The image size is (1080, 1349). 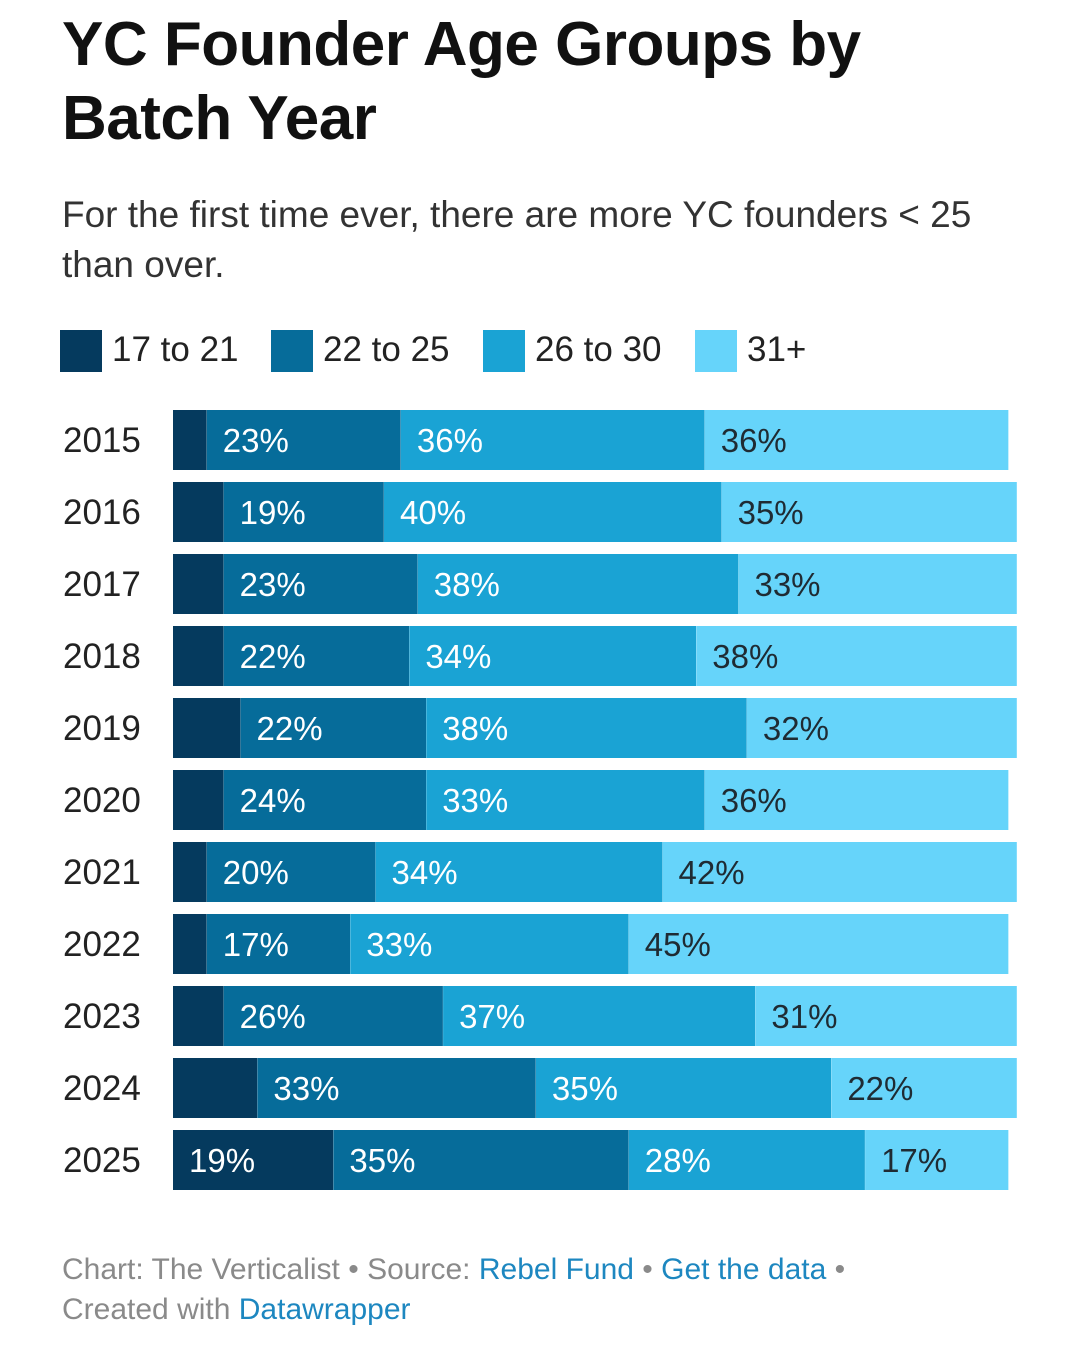 What do you see at coordinates (324, 1309) in the screenshot?
I see `datawrapper-link: Datawrapper` at bounding box center [324, 1309].